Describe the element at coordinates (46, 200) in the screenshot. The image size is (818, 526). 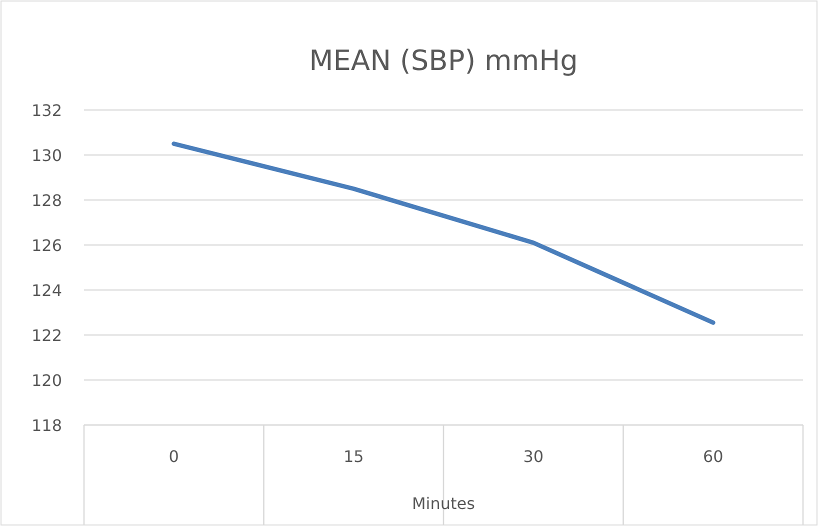
I see `y-tick-label: 128` at that location.